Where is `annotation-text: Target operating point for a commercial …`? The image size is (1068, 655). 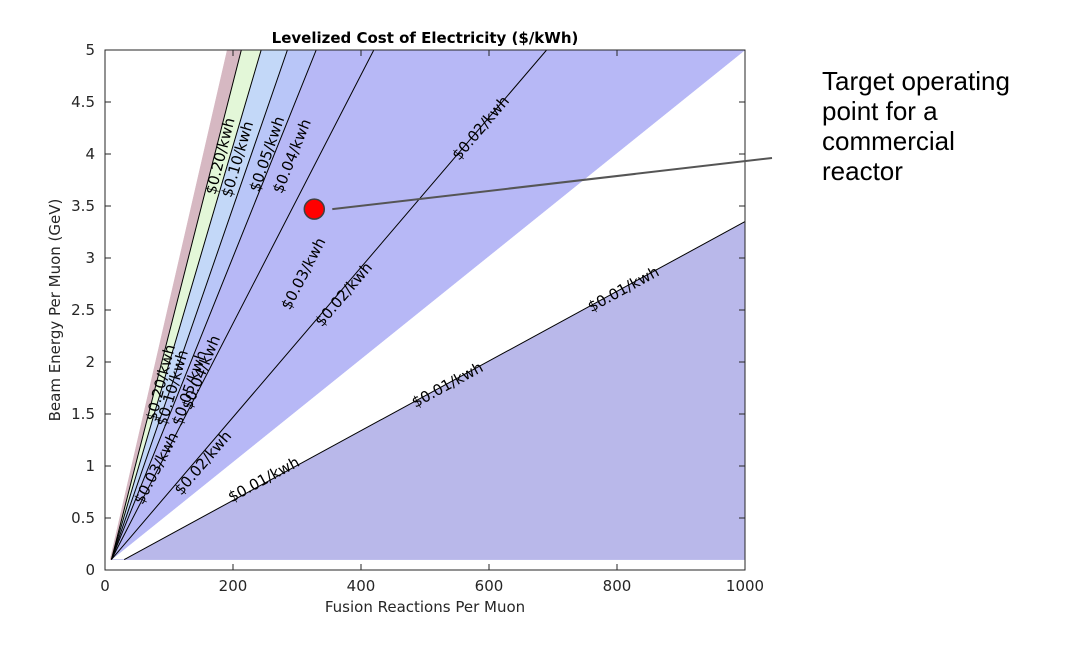
annotation-text: Target operating point for a commercial … is located at coordinates (916, 126).